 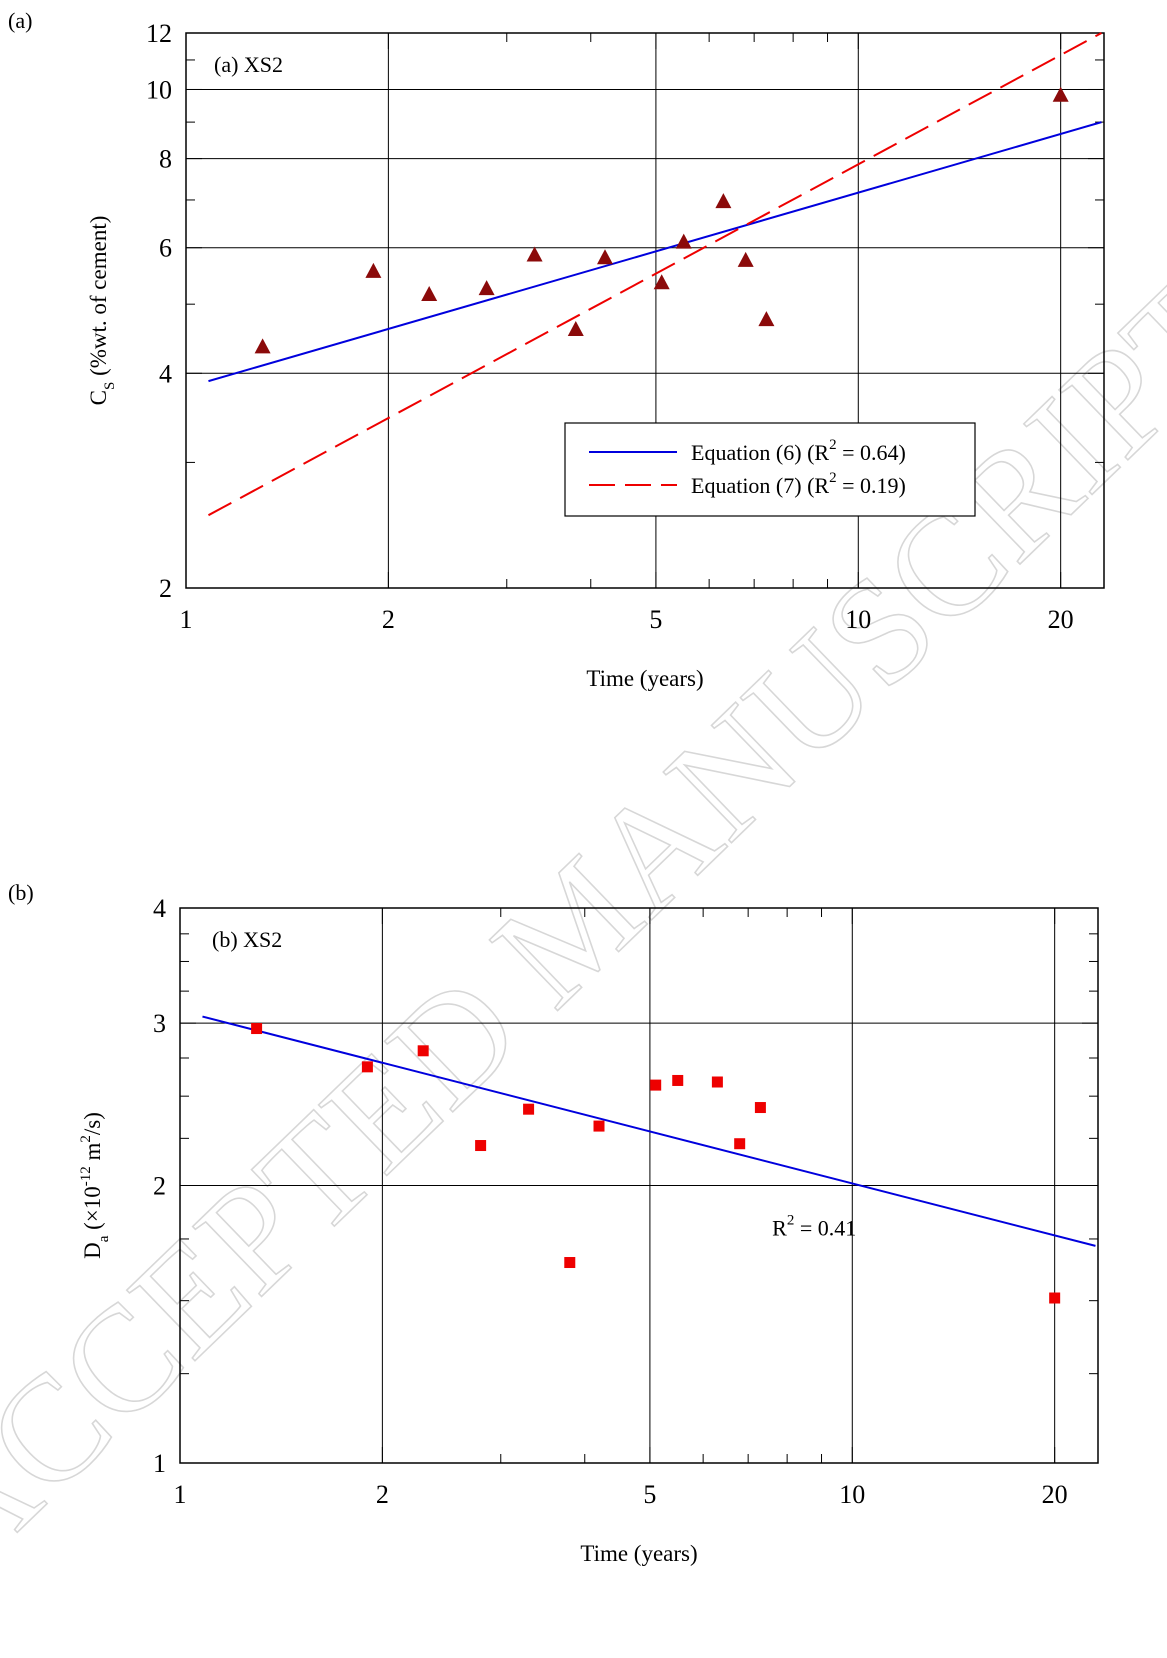 I want to click on legend-entry-text: = 0.19), so click(x=871, y=485).